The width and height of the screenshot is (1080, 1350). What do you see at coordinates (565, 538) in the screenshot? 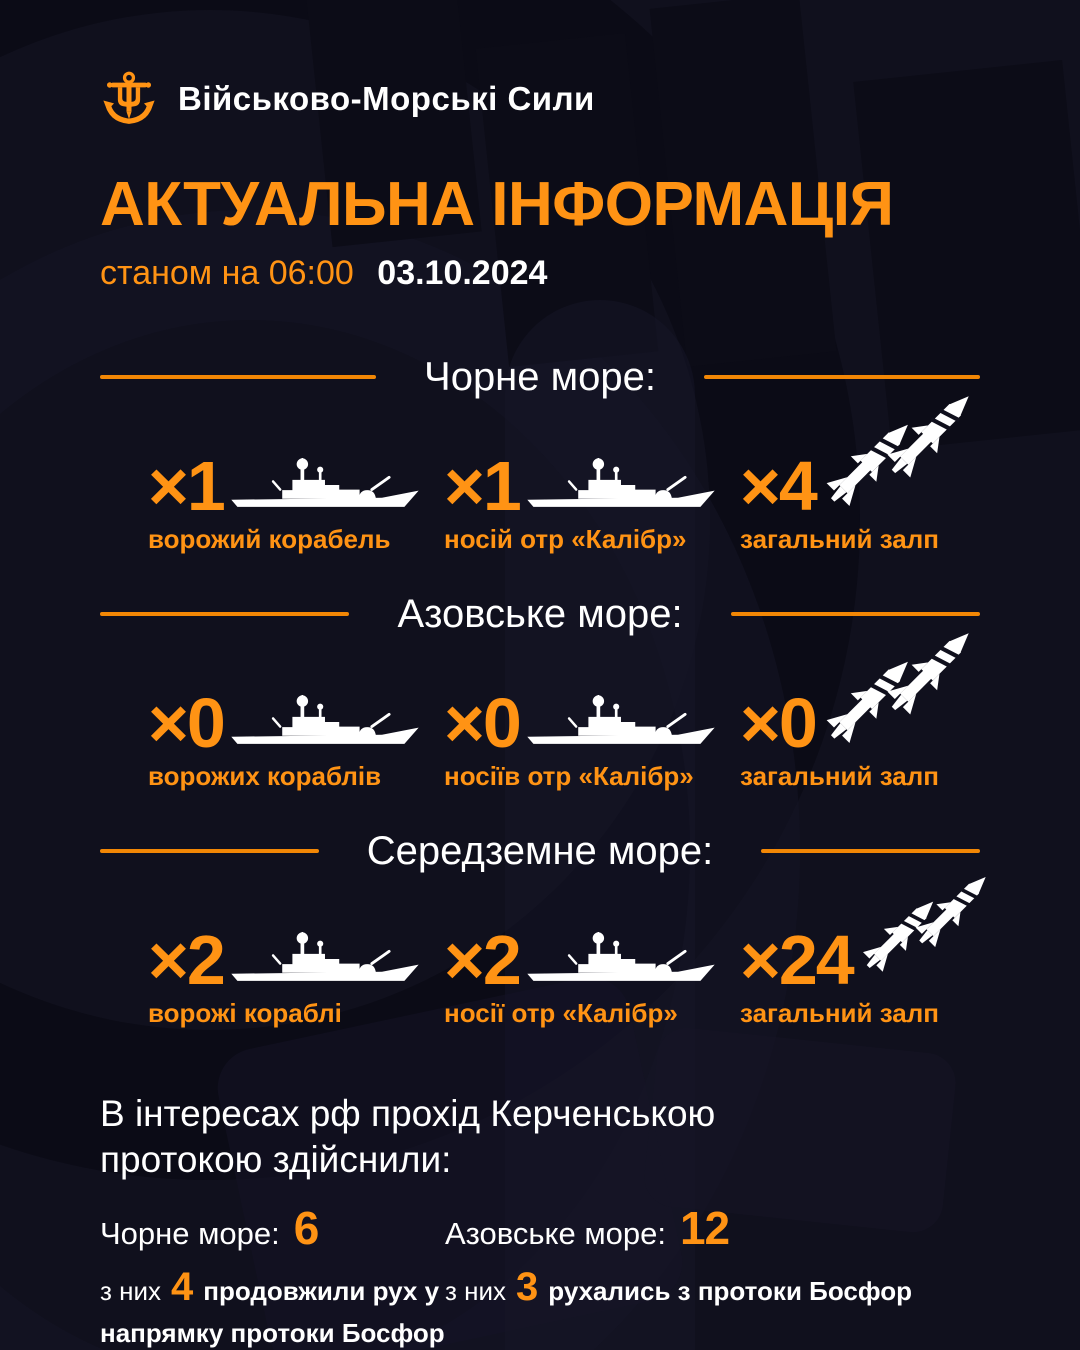
I see `stat-label: носій отр «Калібр»` at bounding box center [565, 538].